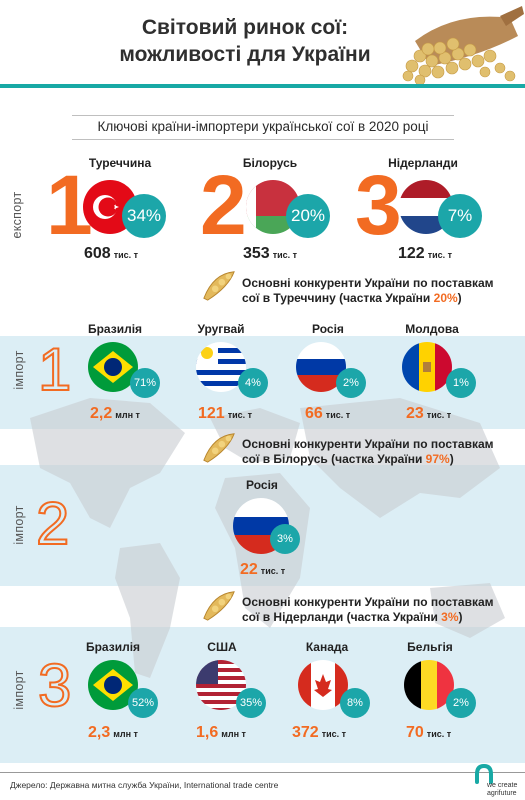 The width and height of the screenshot is (525, 800). Describe the element at coordinates (99, 732) in the screenshot. I see `import3-volume-value-1: 2,3` at that location.